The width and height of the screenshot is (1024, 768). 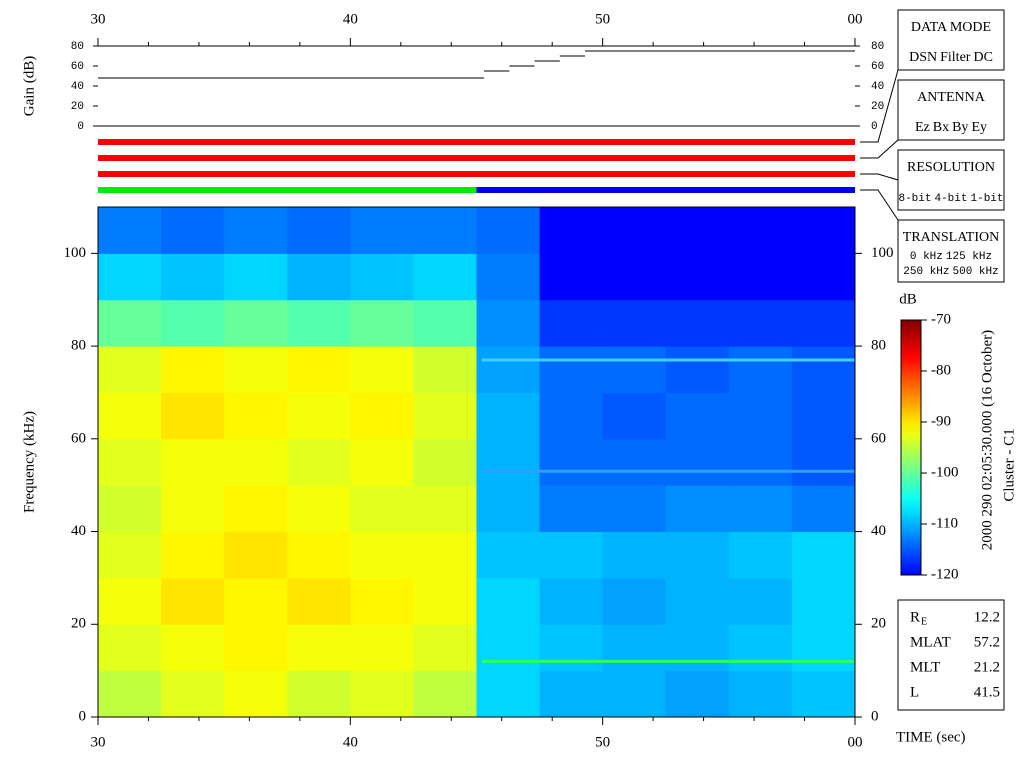 I want to click on legend-item: 250 kHz, so click(x=926, y=272).